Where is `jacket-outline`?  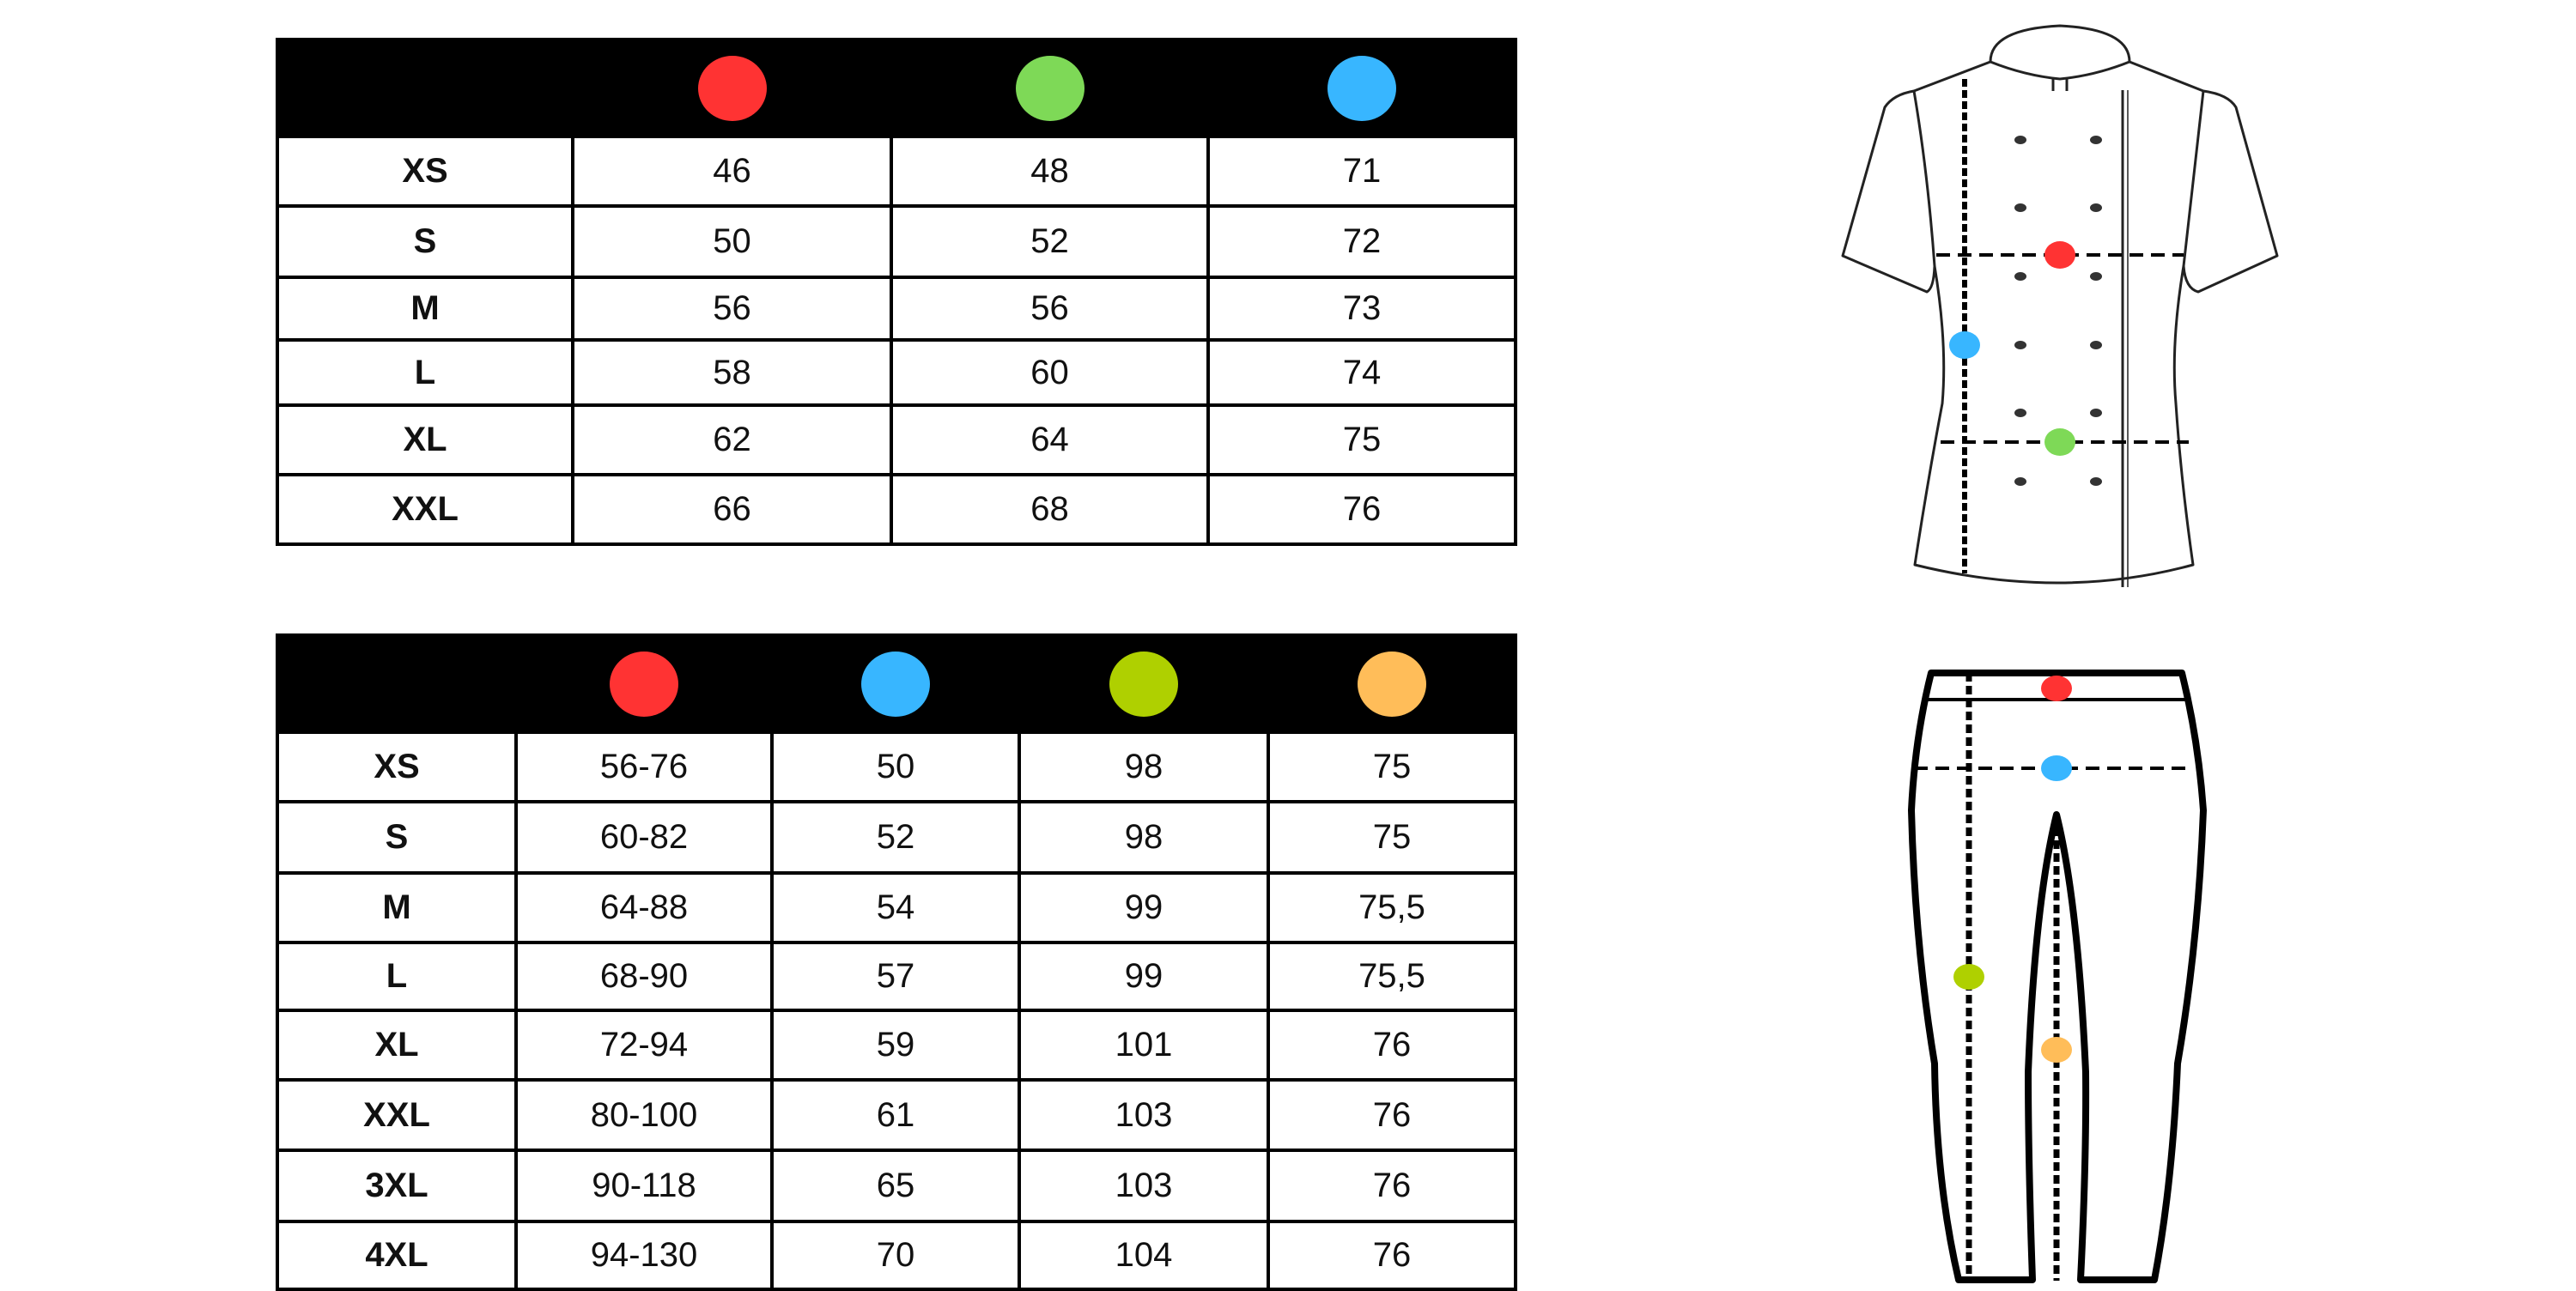
jacket-outline is located at coordinates (2060, 322).